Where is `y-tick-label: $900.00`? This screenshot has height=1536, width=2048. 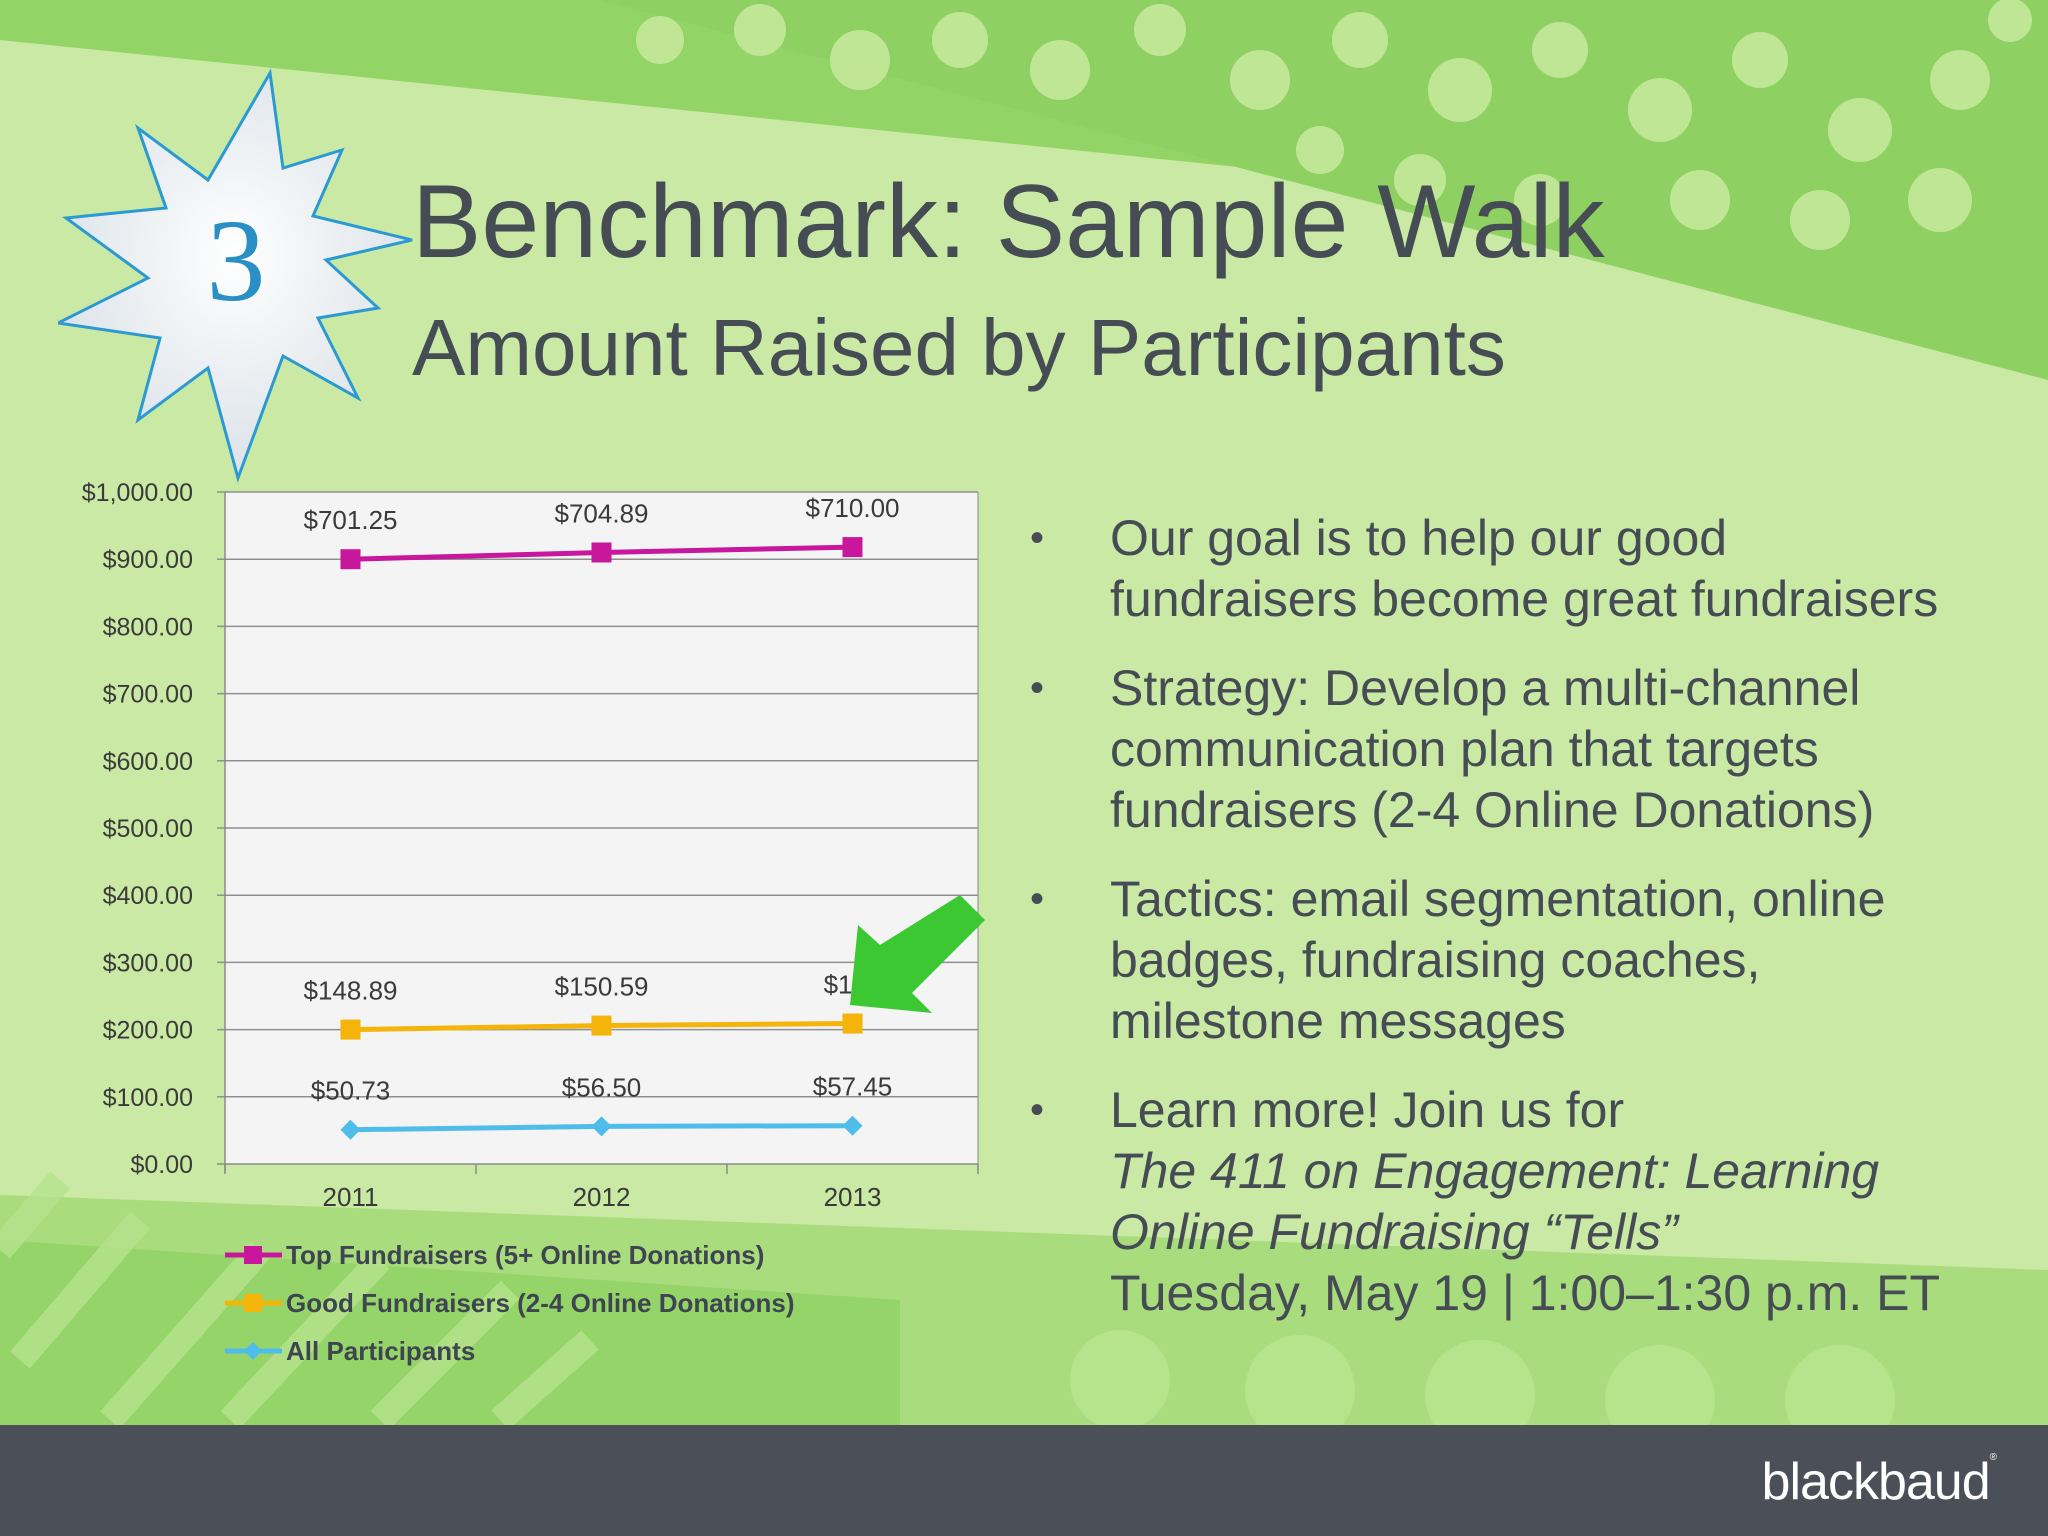
y-tick-label: $900.00 is located at coordinates (148, 560).